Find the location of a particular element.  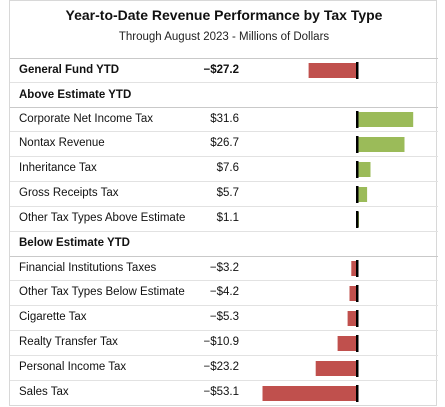

table-row: Financial Institutions Taxes −$3.2 is located at coordinates (224, 268).